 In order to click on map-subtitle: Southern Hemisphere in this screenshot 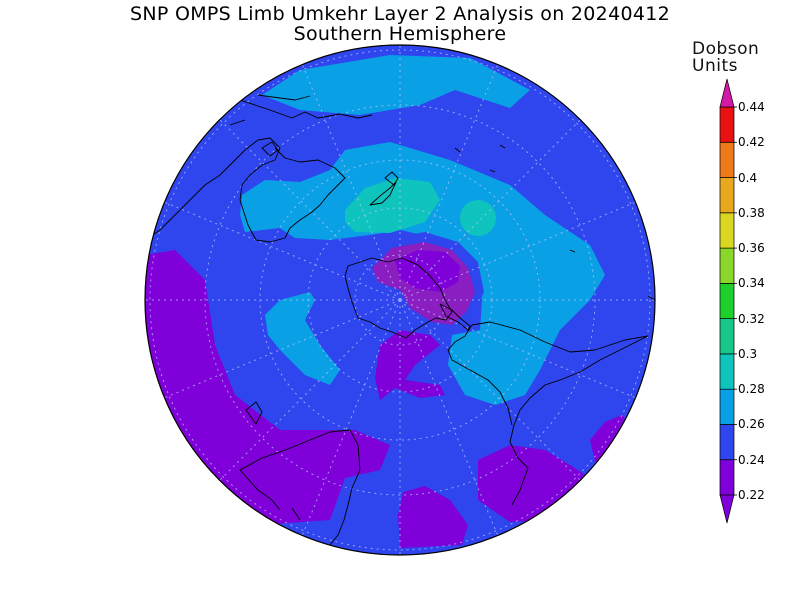, I will do `click(400, 34)`.